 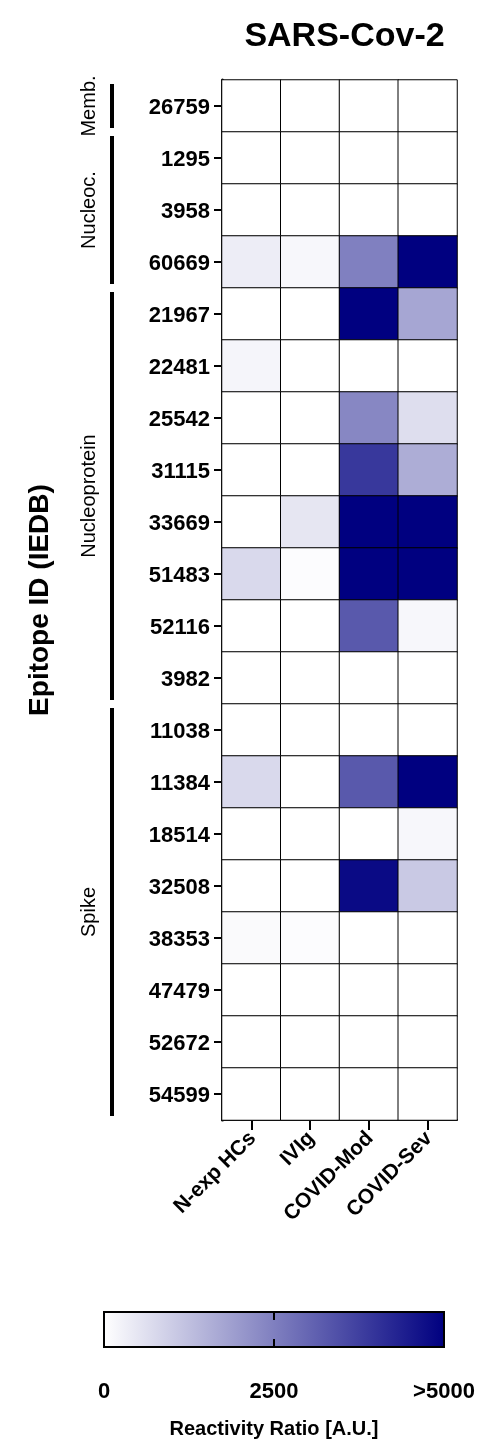 What do you see at coordinates (179, 1042) in the screenshot?
I see `y-tick-label: 52672` at bounding box center [179, 1042].